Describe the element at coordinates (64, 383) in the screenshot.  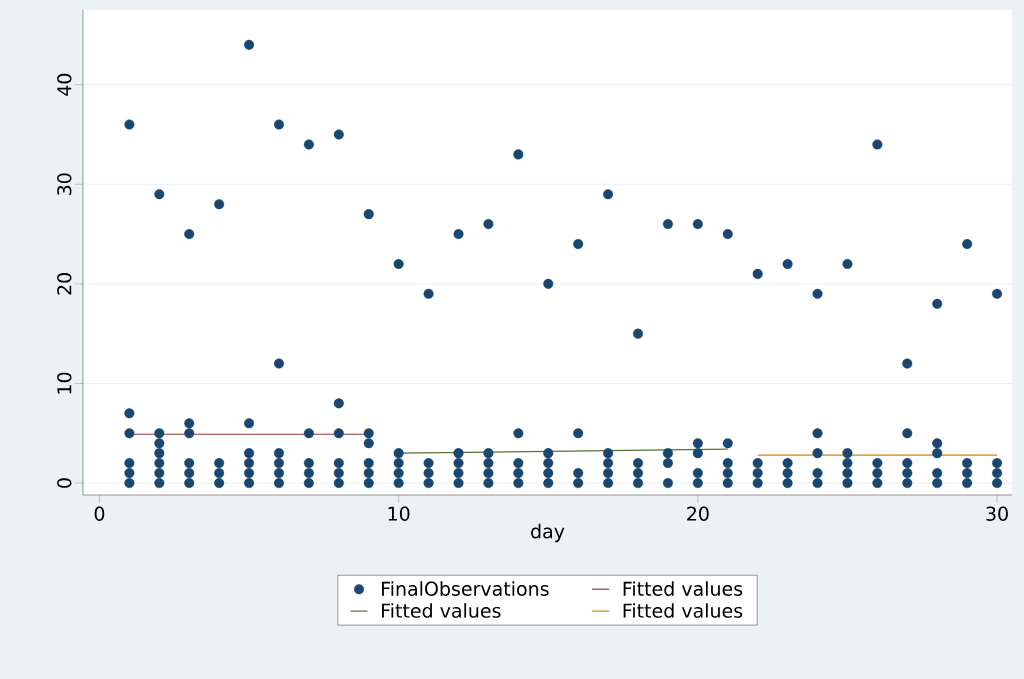
I see `y-tick-label: 10` at that location.